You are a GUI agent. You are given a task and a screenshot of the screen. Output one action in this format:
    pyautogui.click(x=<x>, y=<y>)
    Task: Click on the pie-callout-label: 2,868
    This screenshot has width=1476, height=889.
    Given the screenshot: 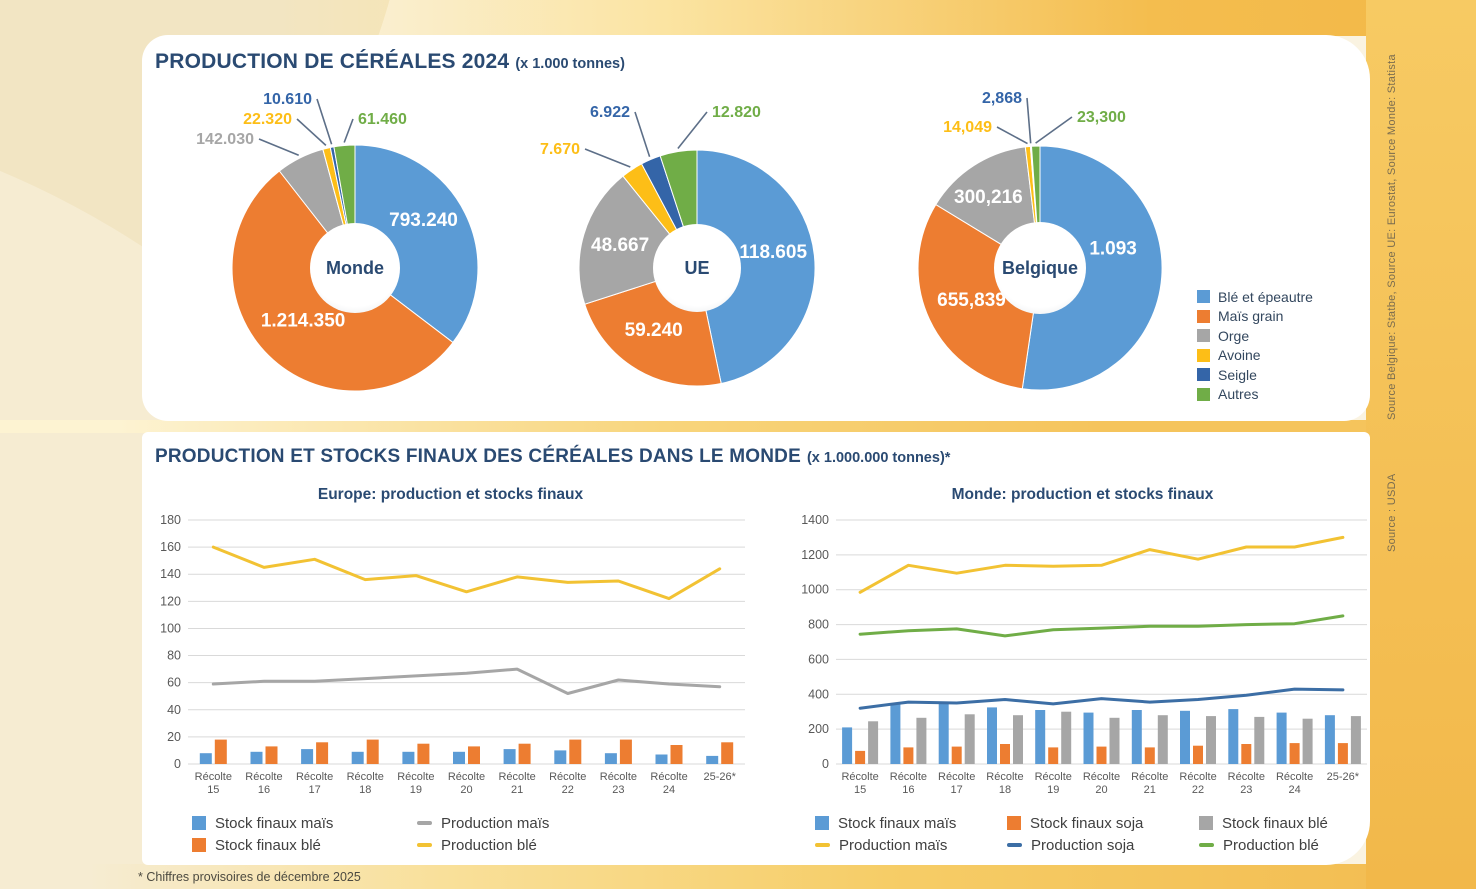 What is the action you would take?
    pyautogui.click(x=1002, y=98)
    